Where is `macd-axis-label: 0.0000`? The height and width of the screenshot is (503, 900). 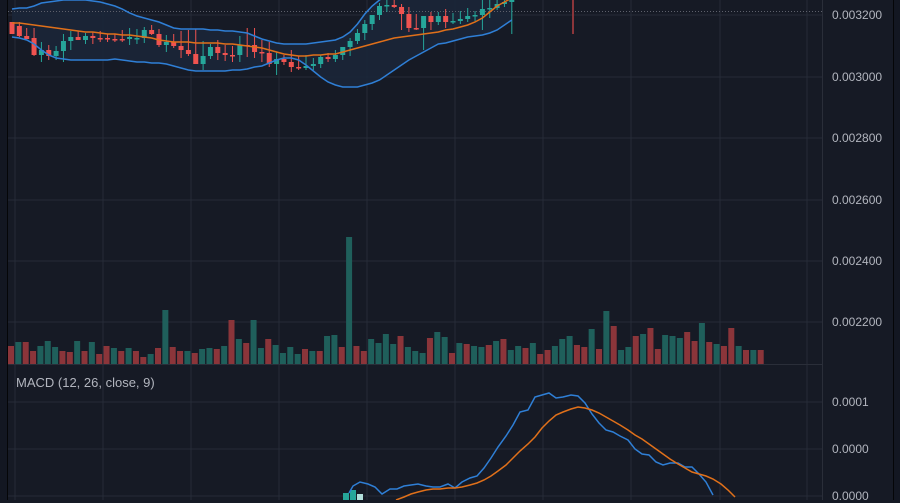
macd-axis-label: 0.0000 is located at coordinates (850, 496).